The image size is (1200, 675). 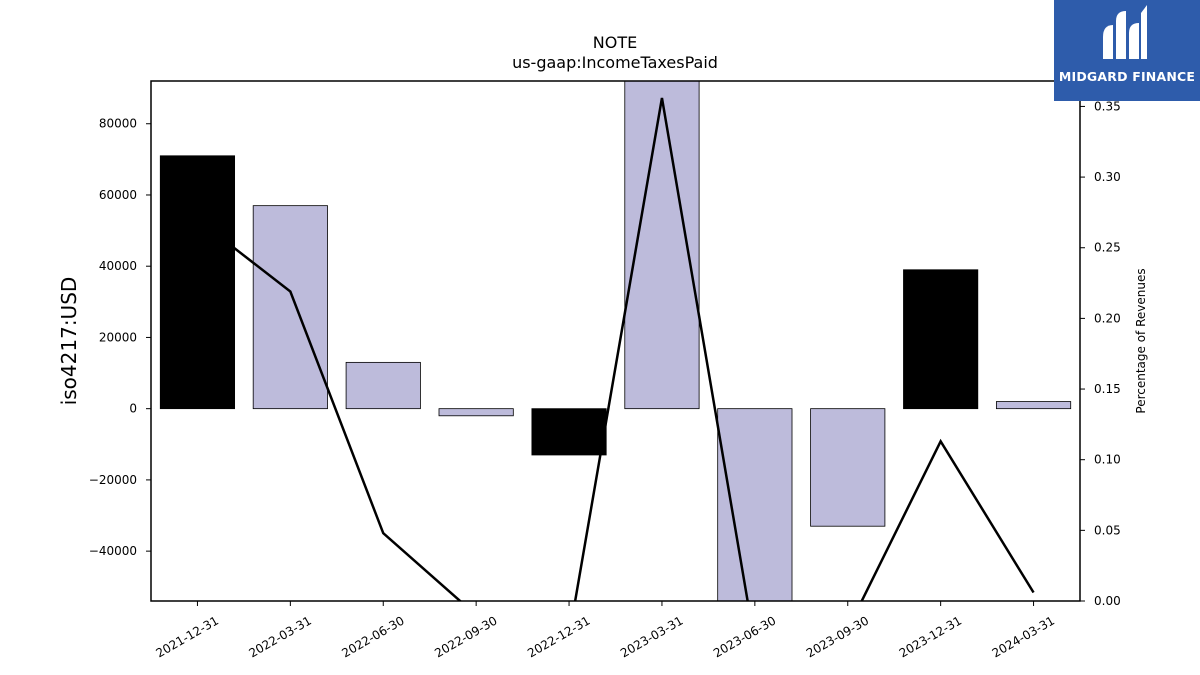 What do you see at coordinates (113, 551) in the screenshot?
I see `y-tick-label: −40000` at bounding box center [113, 551].